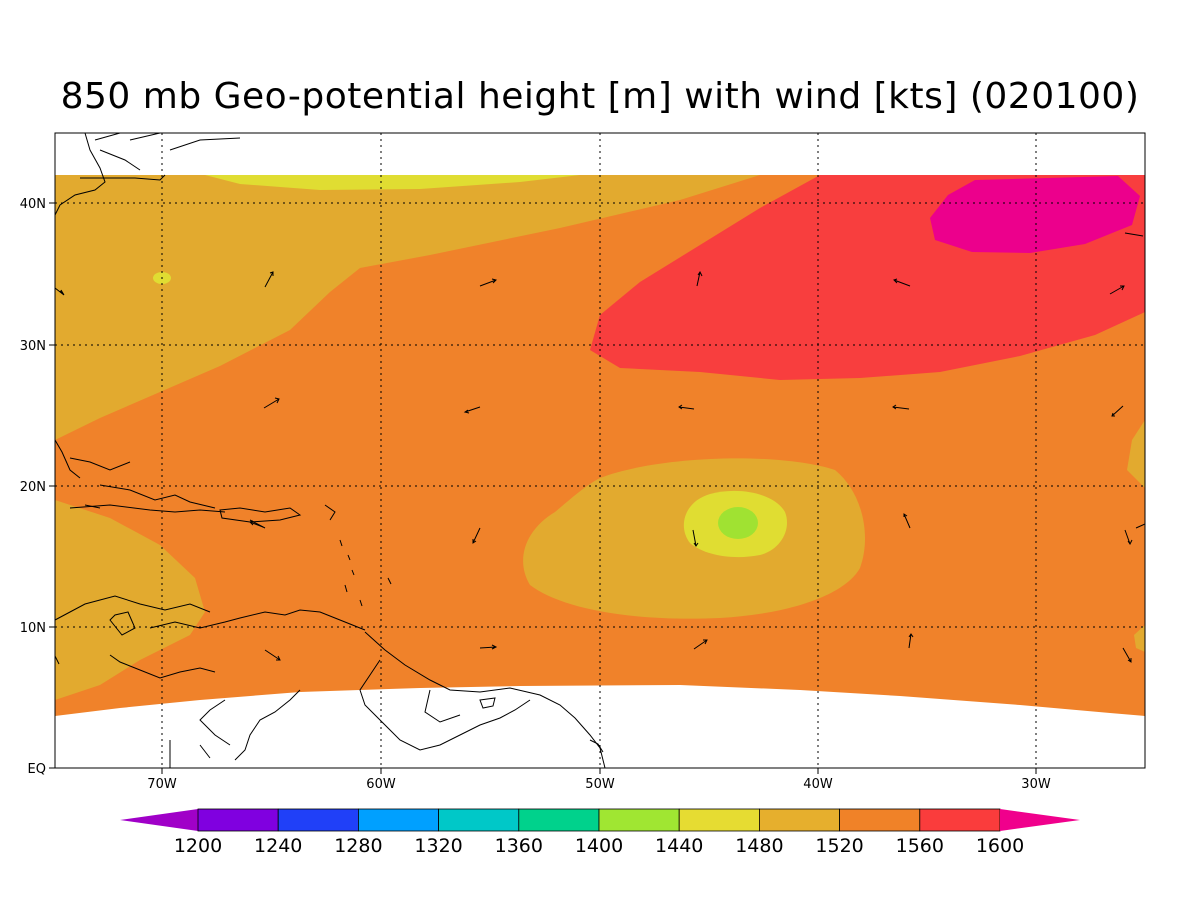 This screenshot has height=900, width=1200. Describe the element at coordinates (1000, 846) in the screenshot. I see `colorbar-level-label: 1600` at that location.